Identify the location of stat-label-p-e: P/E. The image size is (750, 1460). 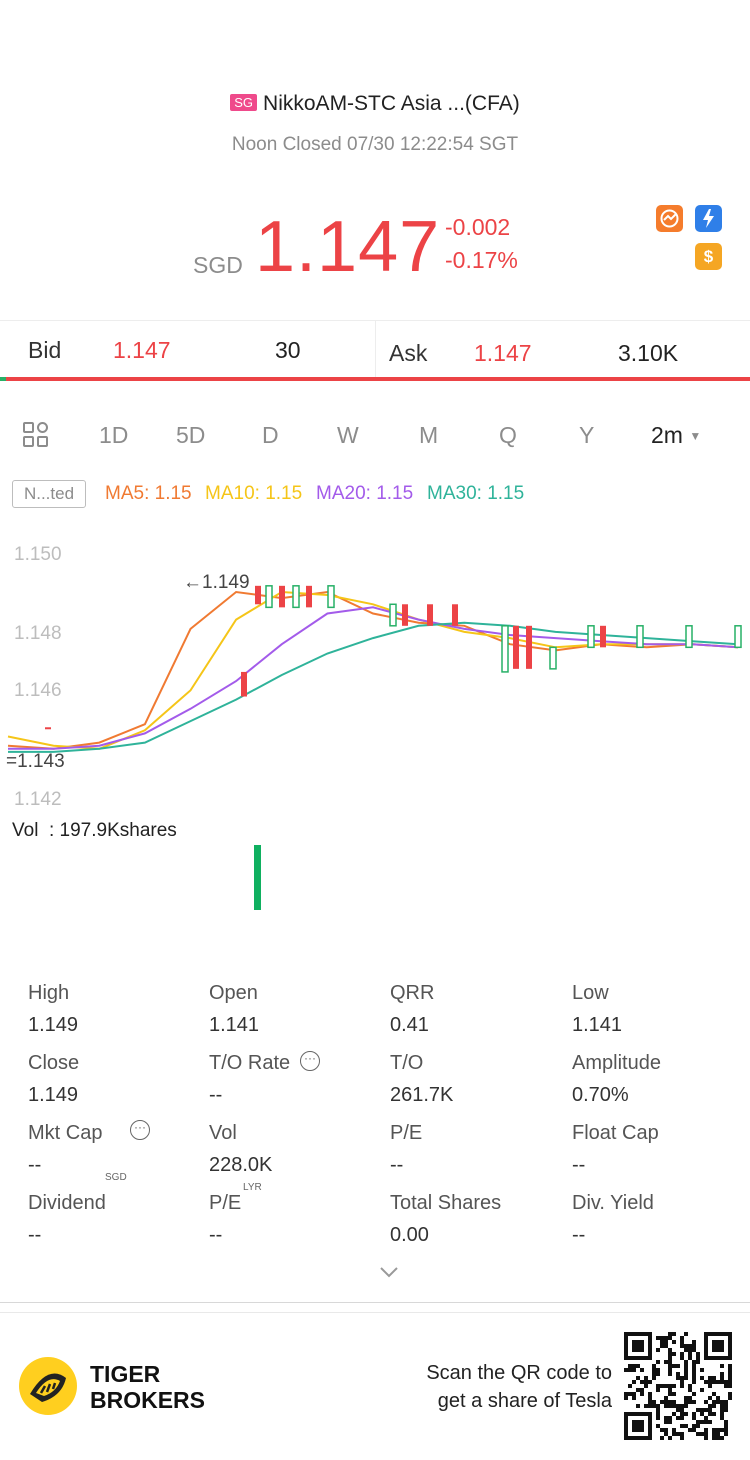
(225, 1203).